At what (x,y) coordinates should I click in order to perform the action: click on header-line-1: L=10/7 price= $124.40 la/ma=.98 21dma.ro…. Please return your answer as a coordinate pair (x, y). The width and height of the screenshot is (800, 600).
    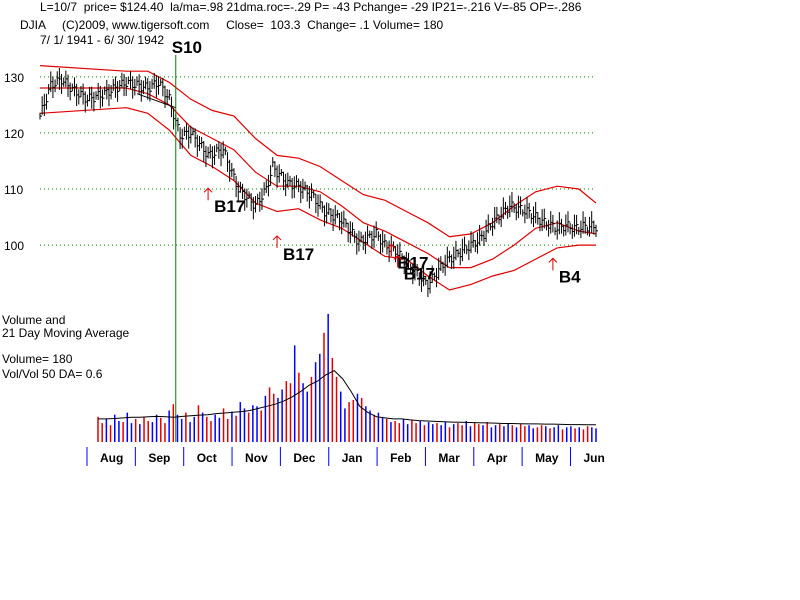
    Looking at the image, I should click on (311, 7).